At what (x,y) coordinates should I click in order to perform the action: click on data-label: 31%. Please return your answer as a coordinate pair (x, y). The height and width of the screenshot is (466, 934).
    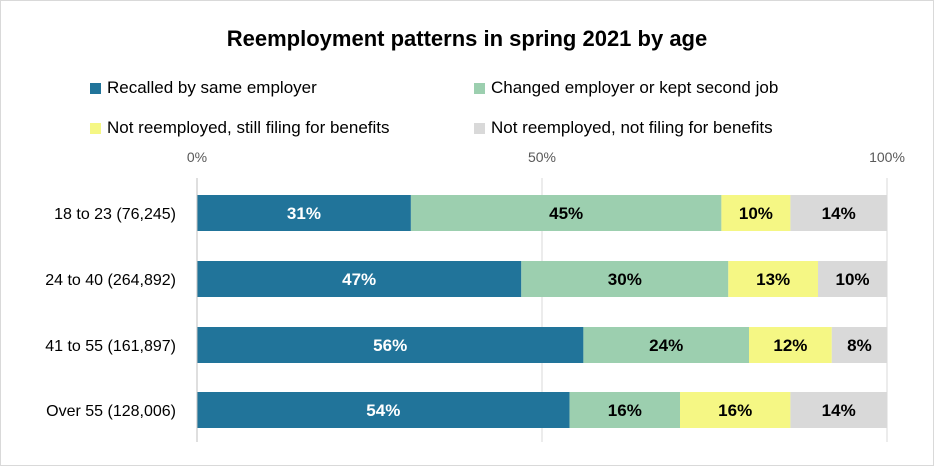
    Looking at the image, I should click on (304, 213).